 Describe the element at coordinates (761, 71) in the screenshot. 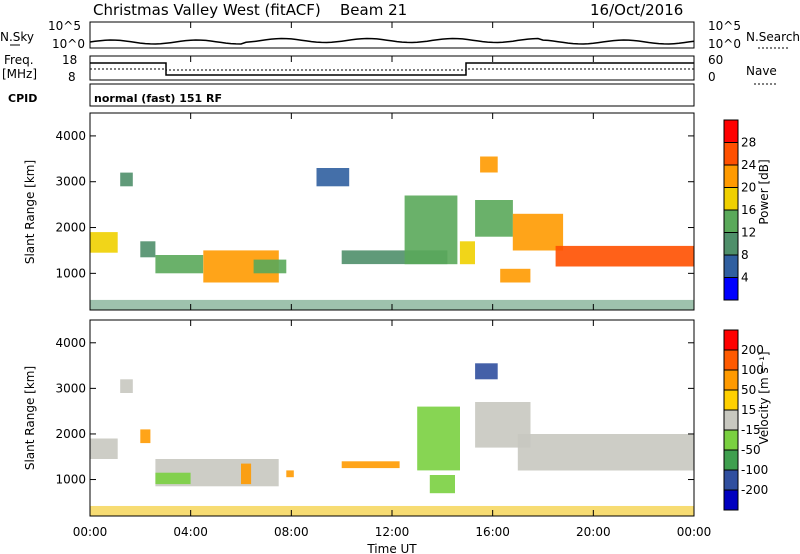

I see `nave-label: Nave` at that location.